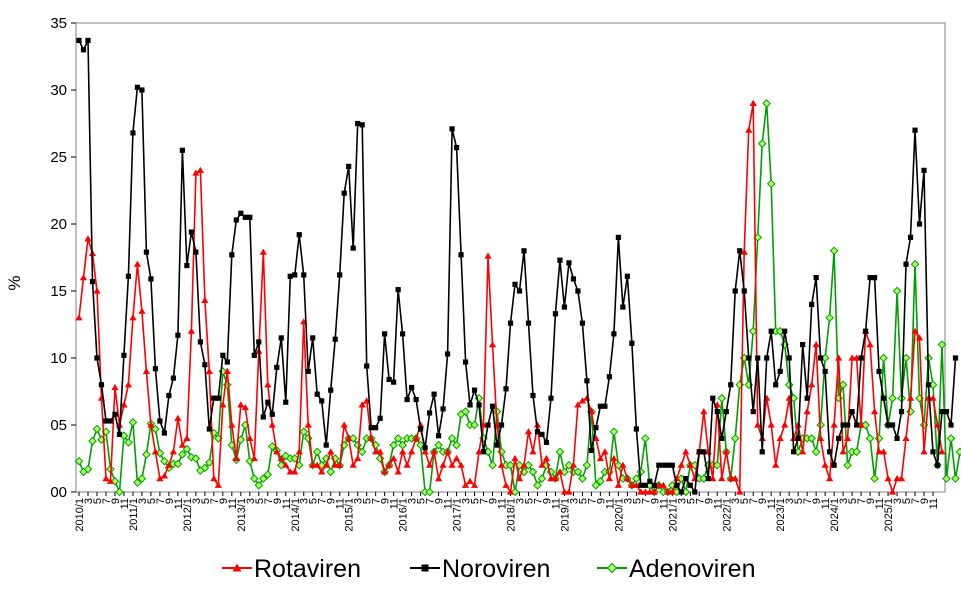  I want to click on y-tick-label: 20, so click(58, 224).